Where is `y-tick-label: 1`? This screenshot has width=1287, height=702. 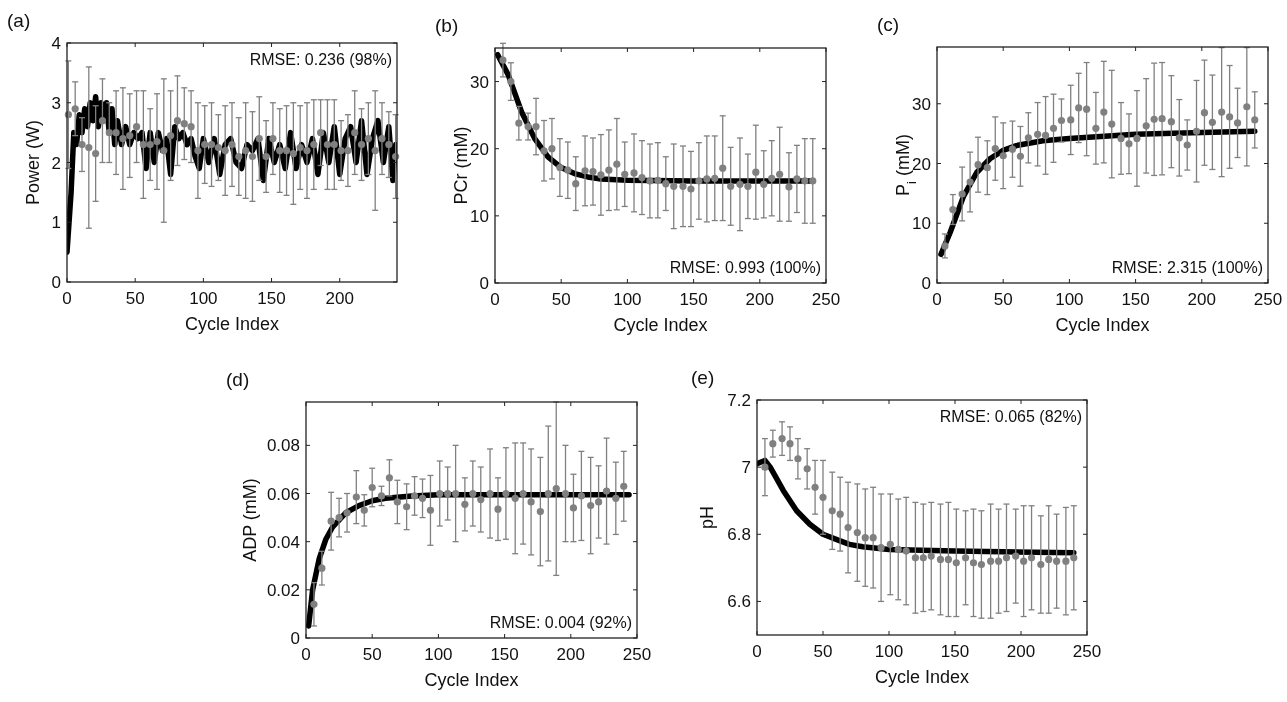 y-tick-label: 1 is located at coordinates (56, 223).